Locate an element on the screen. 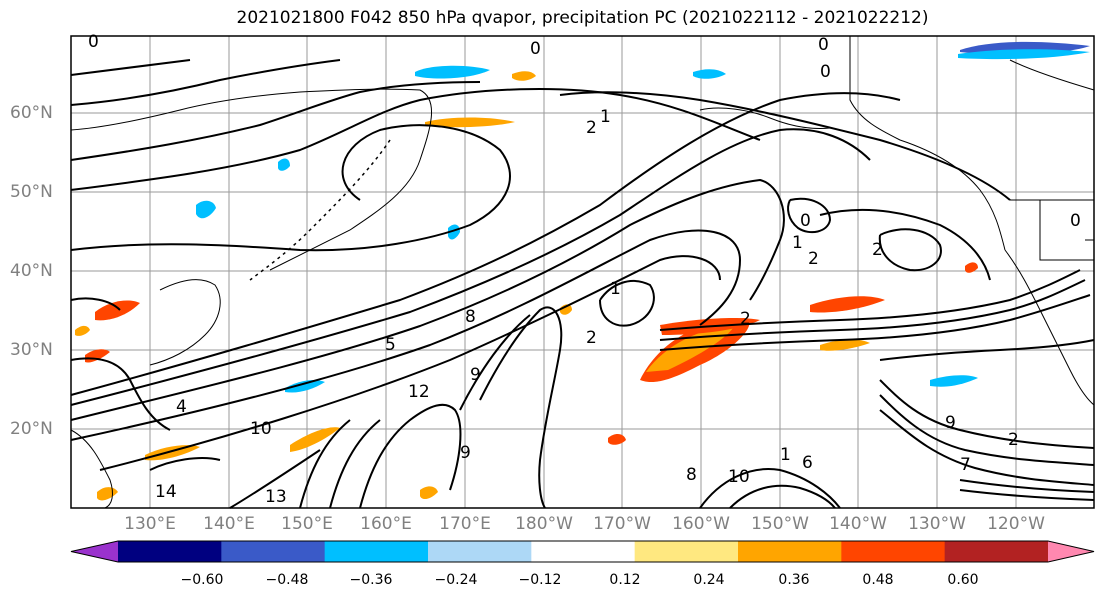 The height and width of the screenshot is (601, 1105). contour-label: 6 is located at coordinates (807, 463).